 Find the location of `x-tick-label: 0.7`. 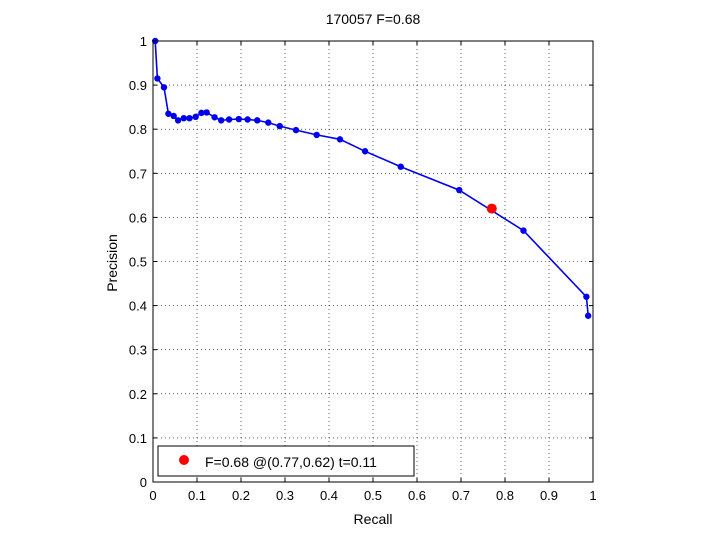

x-tick-label: 0.7 is located at coordinates (461, 495).